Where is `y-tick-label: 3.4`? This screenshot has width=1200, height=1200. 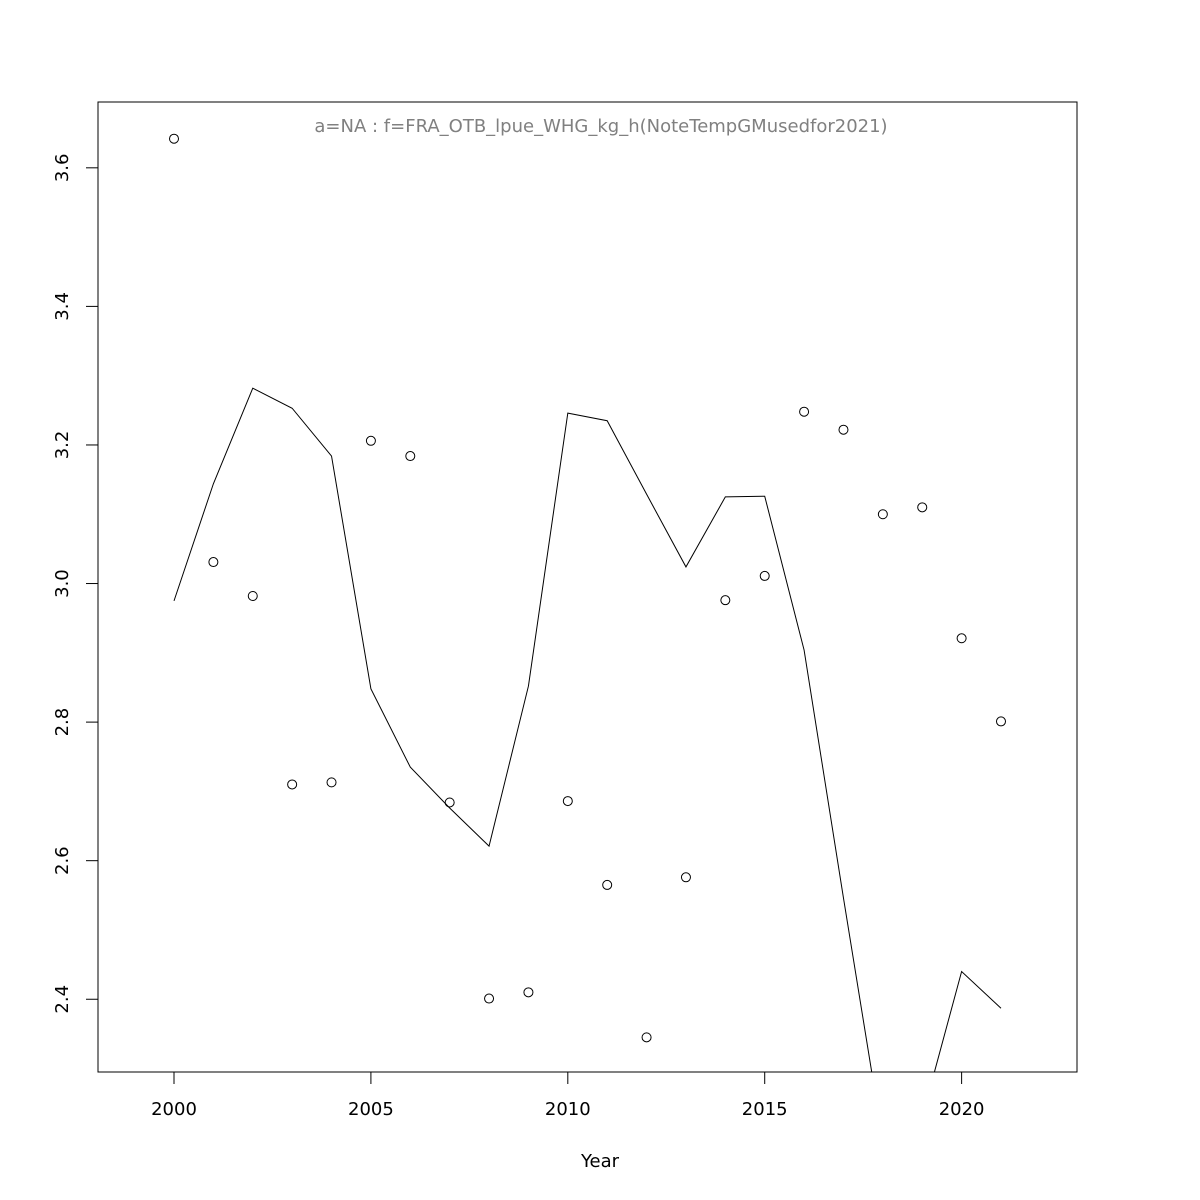
y-tick-label: 3.4 is located at coordinates (62, 306).